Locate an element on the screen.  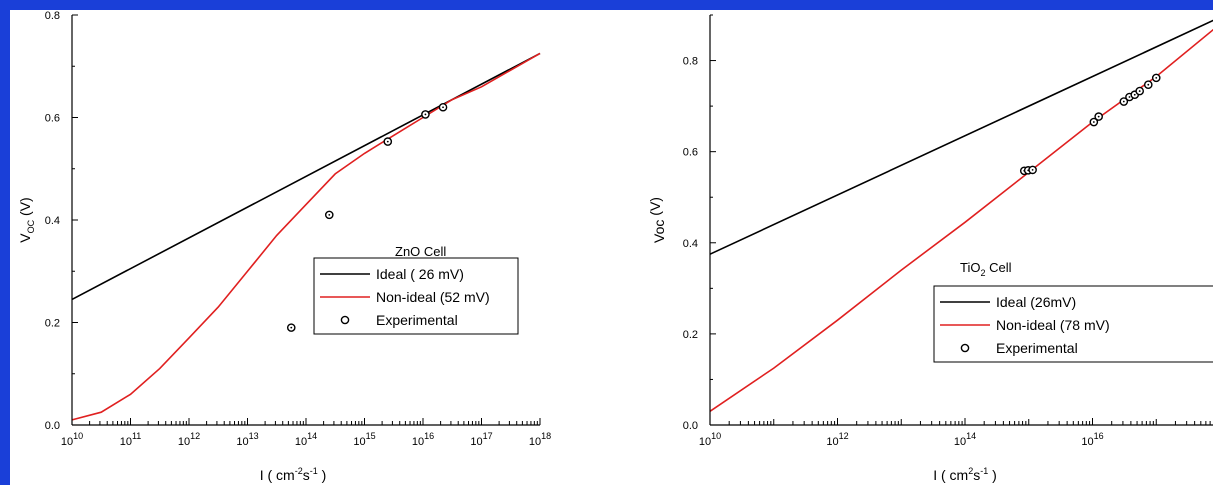
cell-annotation: TiO2 Cell is located at coordinates (986, 269).